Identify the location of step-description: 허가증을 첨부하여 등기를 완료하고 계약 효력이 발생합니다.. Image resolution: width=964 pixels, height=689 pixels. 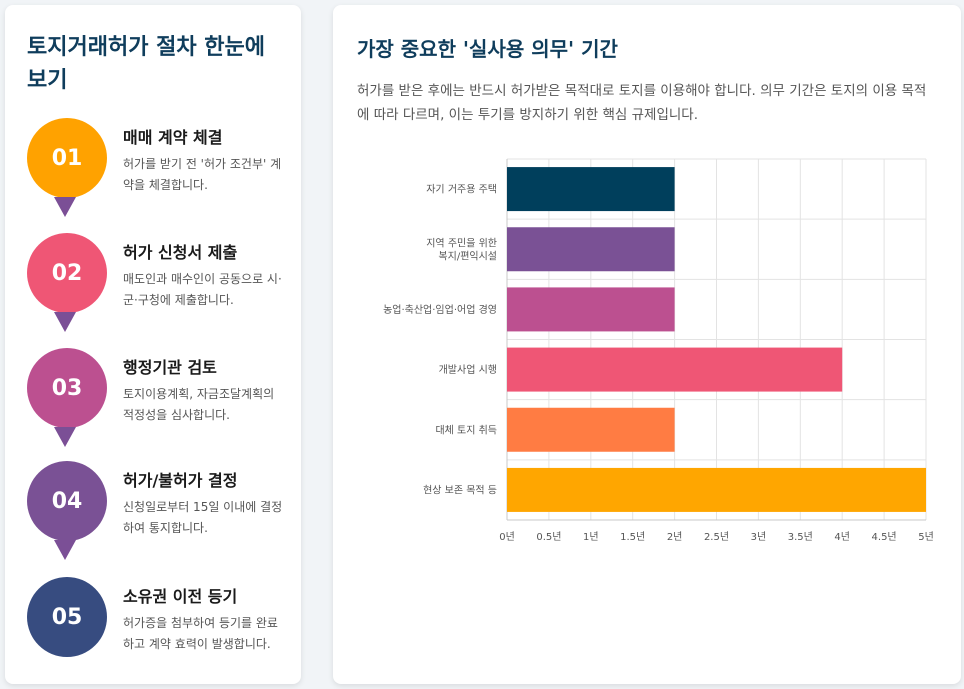
(200, 633).